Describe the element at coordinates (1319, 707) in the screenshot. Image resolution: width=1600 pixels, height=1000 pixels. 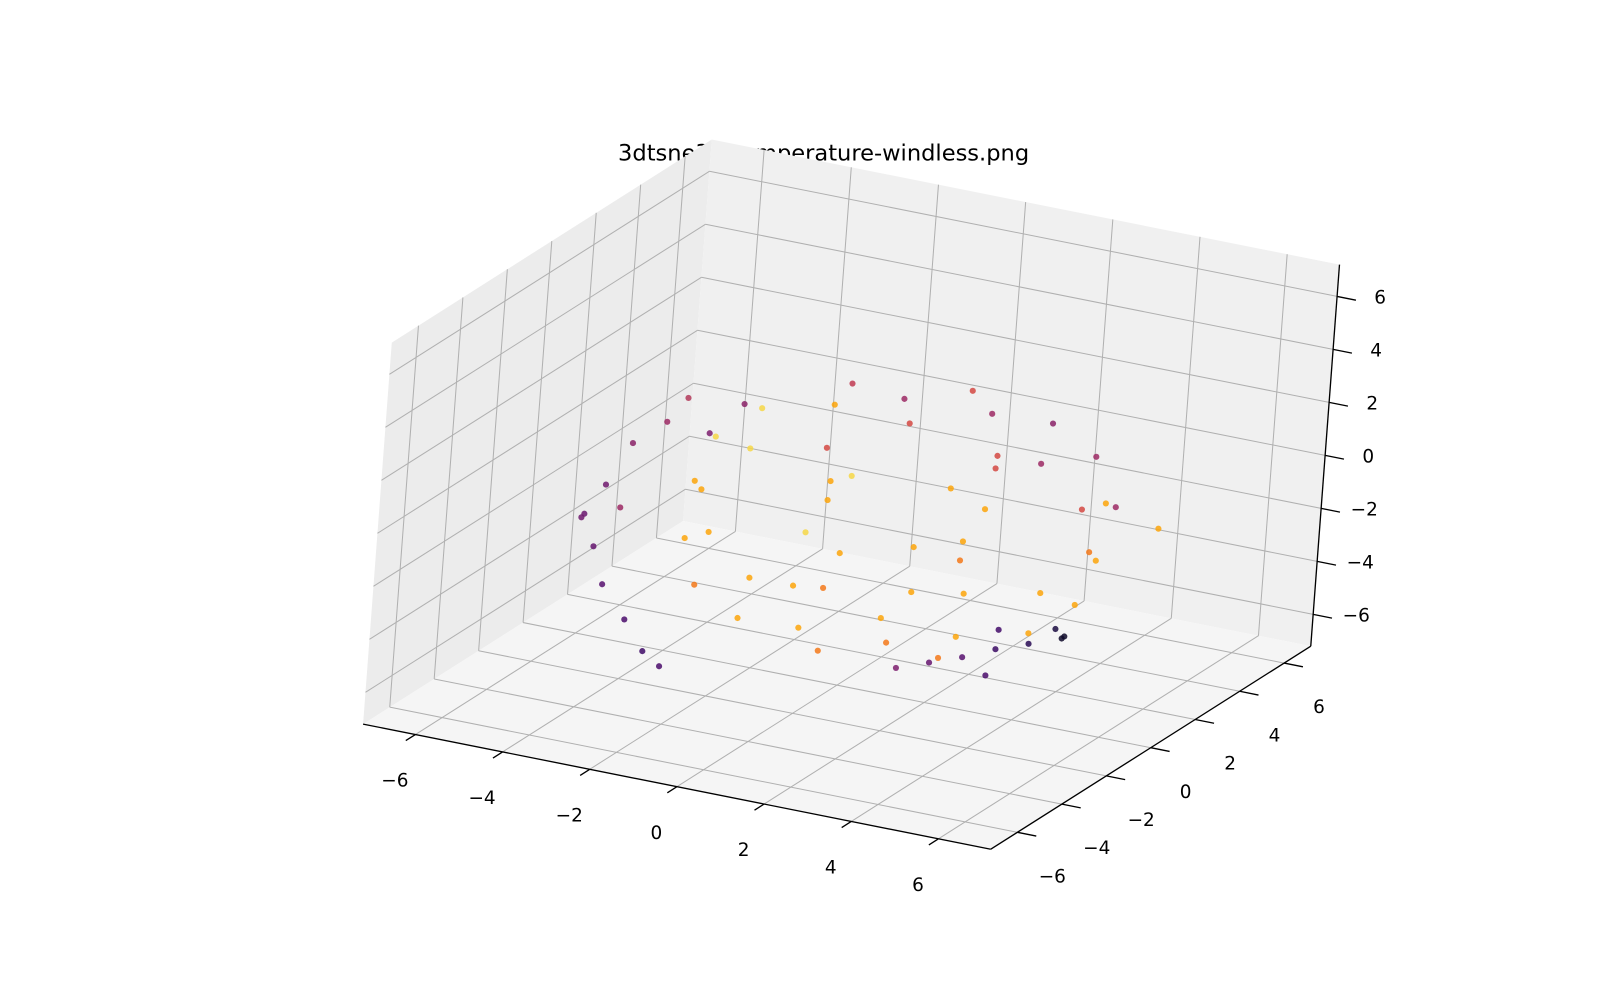
I see `y-tick-label: 6` at that location.